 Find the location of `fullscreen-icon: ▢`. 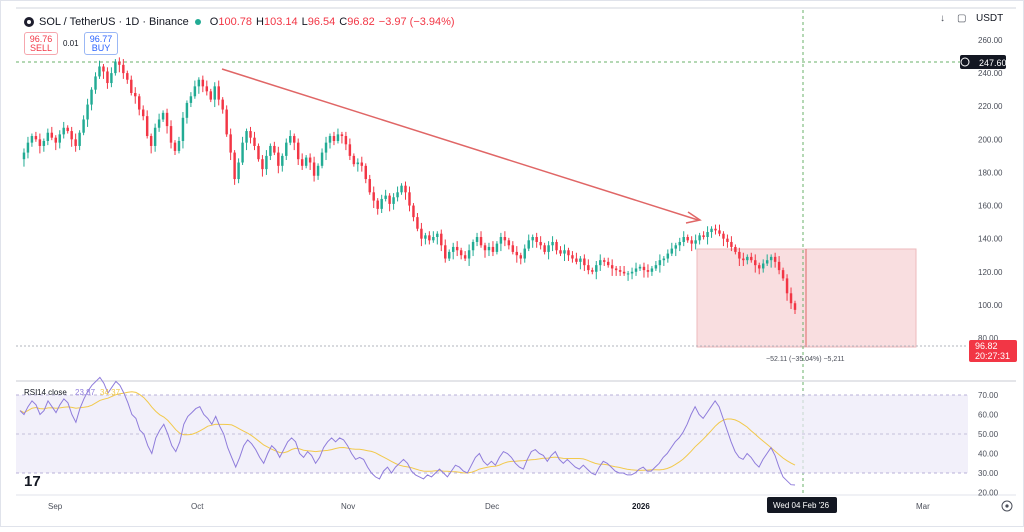

fullscreen-icon: ▢ is located at coordinates (962, 18).